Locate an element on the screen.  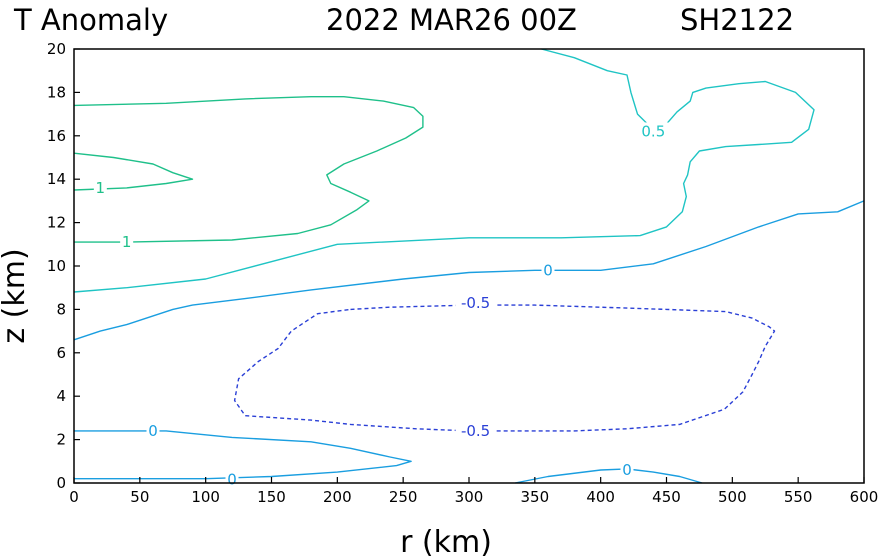
x-tick-label: 0 is located at coordinates (74, 497).